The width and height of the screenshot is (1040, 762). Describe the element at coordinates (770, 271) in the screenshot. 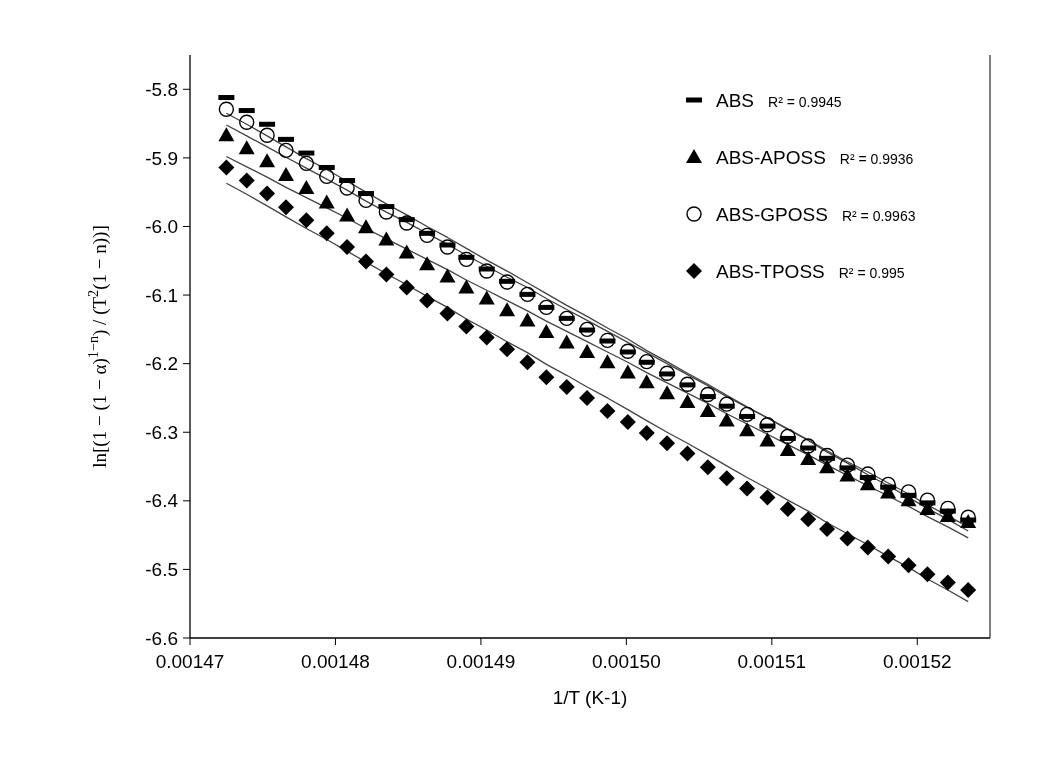

I see `legend-label: ABS-TPOSS` at that location.